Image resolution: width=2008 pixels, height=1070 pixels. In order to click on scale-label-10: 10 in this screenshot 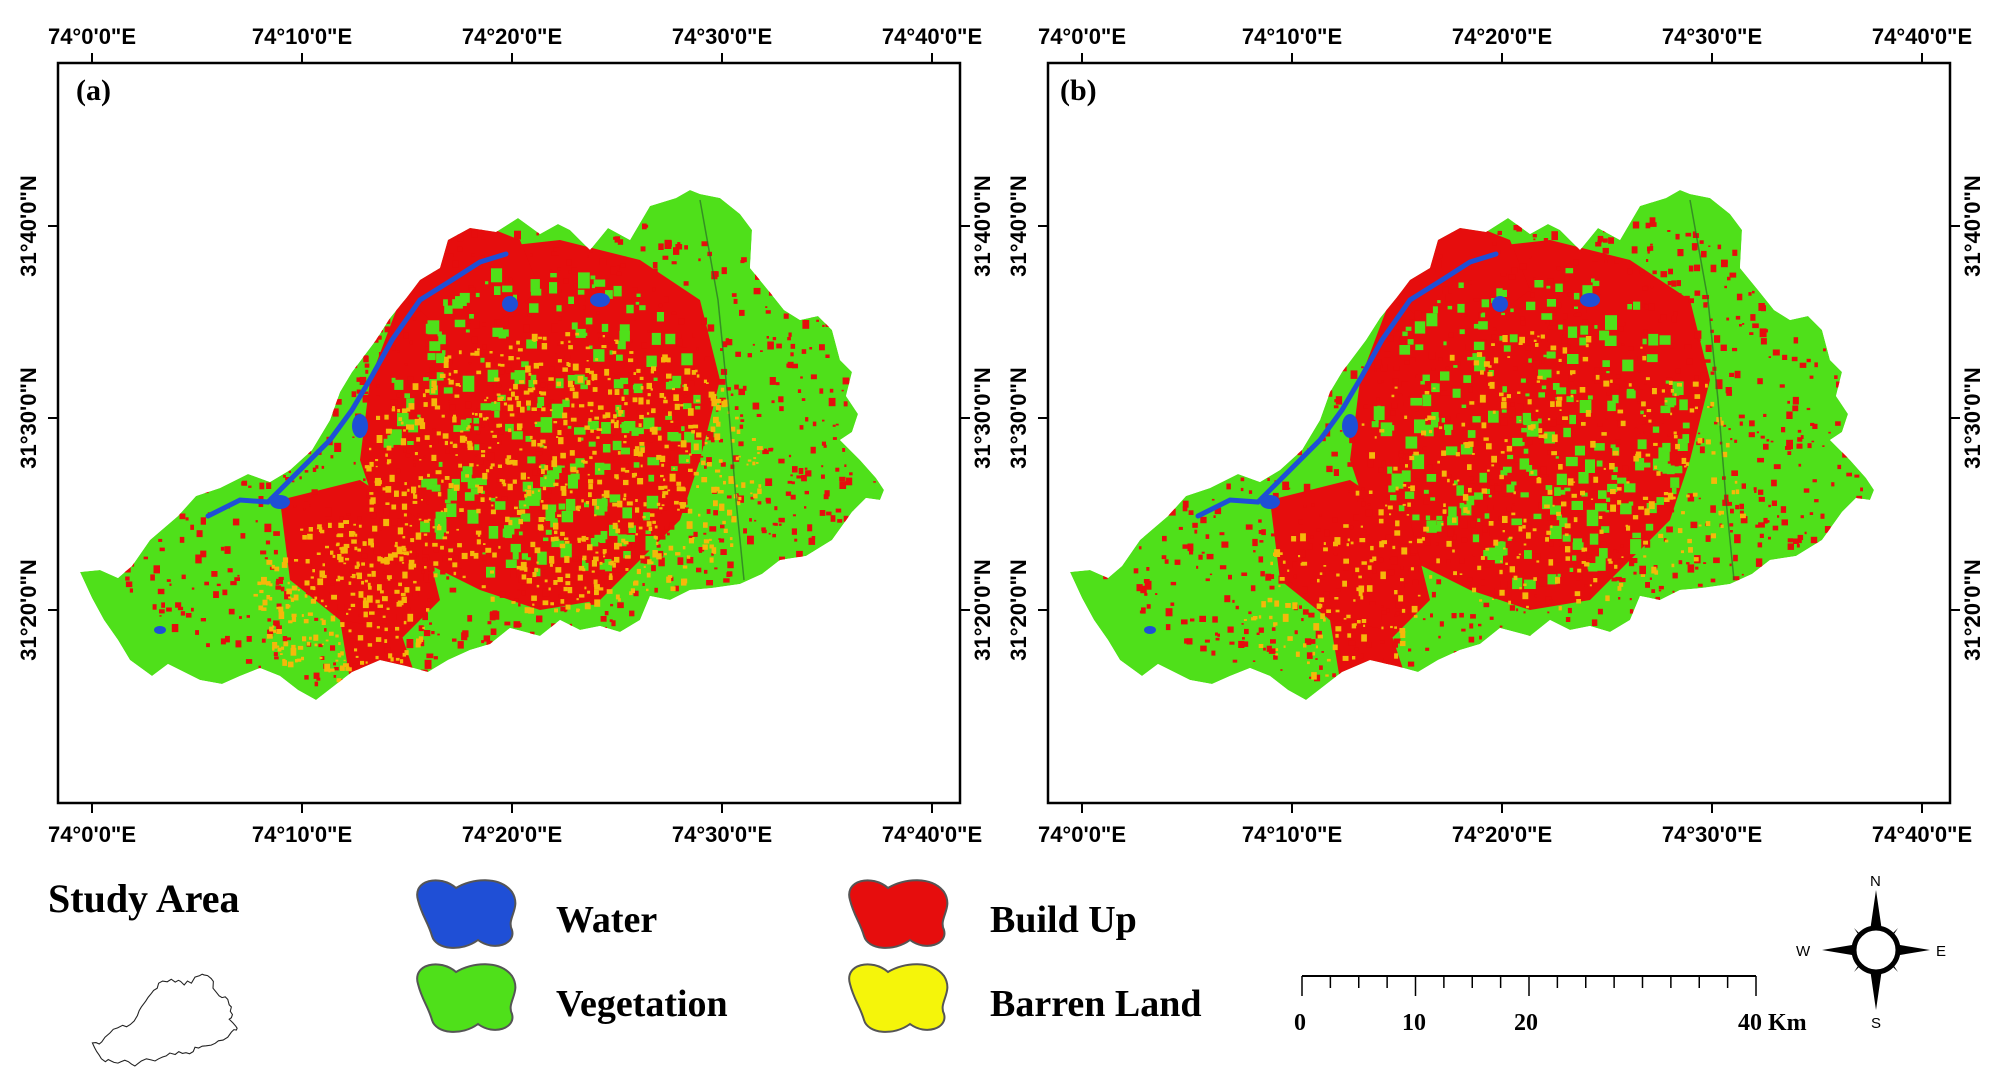, I will do `click(1414, 1023)`.